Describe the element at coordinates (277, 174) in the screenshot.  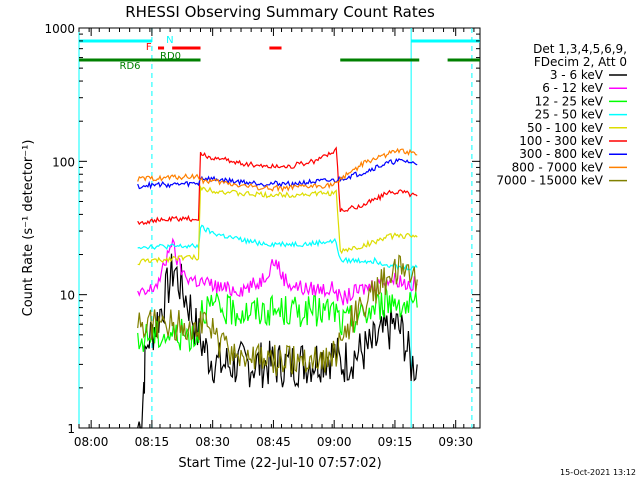
I see `series-line-300-800-kev` at that location.